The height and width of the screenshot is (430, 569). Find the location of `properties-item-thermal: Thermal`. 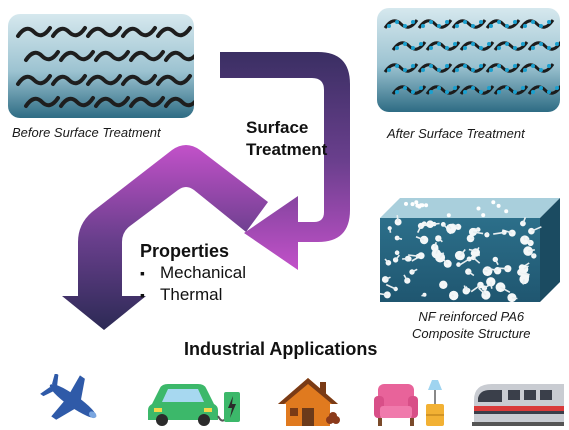

properties-item-thermal: Thermal is located at coordinates (193, 295).